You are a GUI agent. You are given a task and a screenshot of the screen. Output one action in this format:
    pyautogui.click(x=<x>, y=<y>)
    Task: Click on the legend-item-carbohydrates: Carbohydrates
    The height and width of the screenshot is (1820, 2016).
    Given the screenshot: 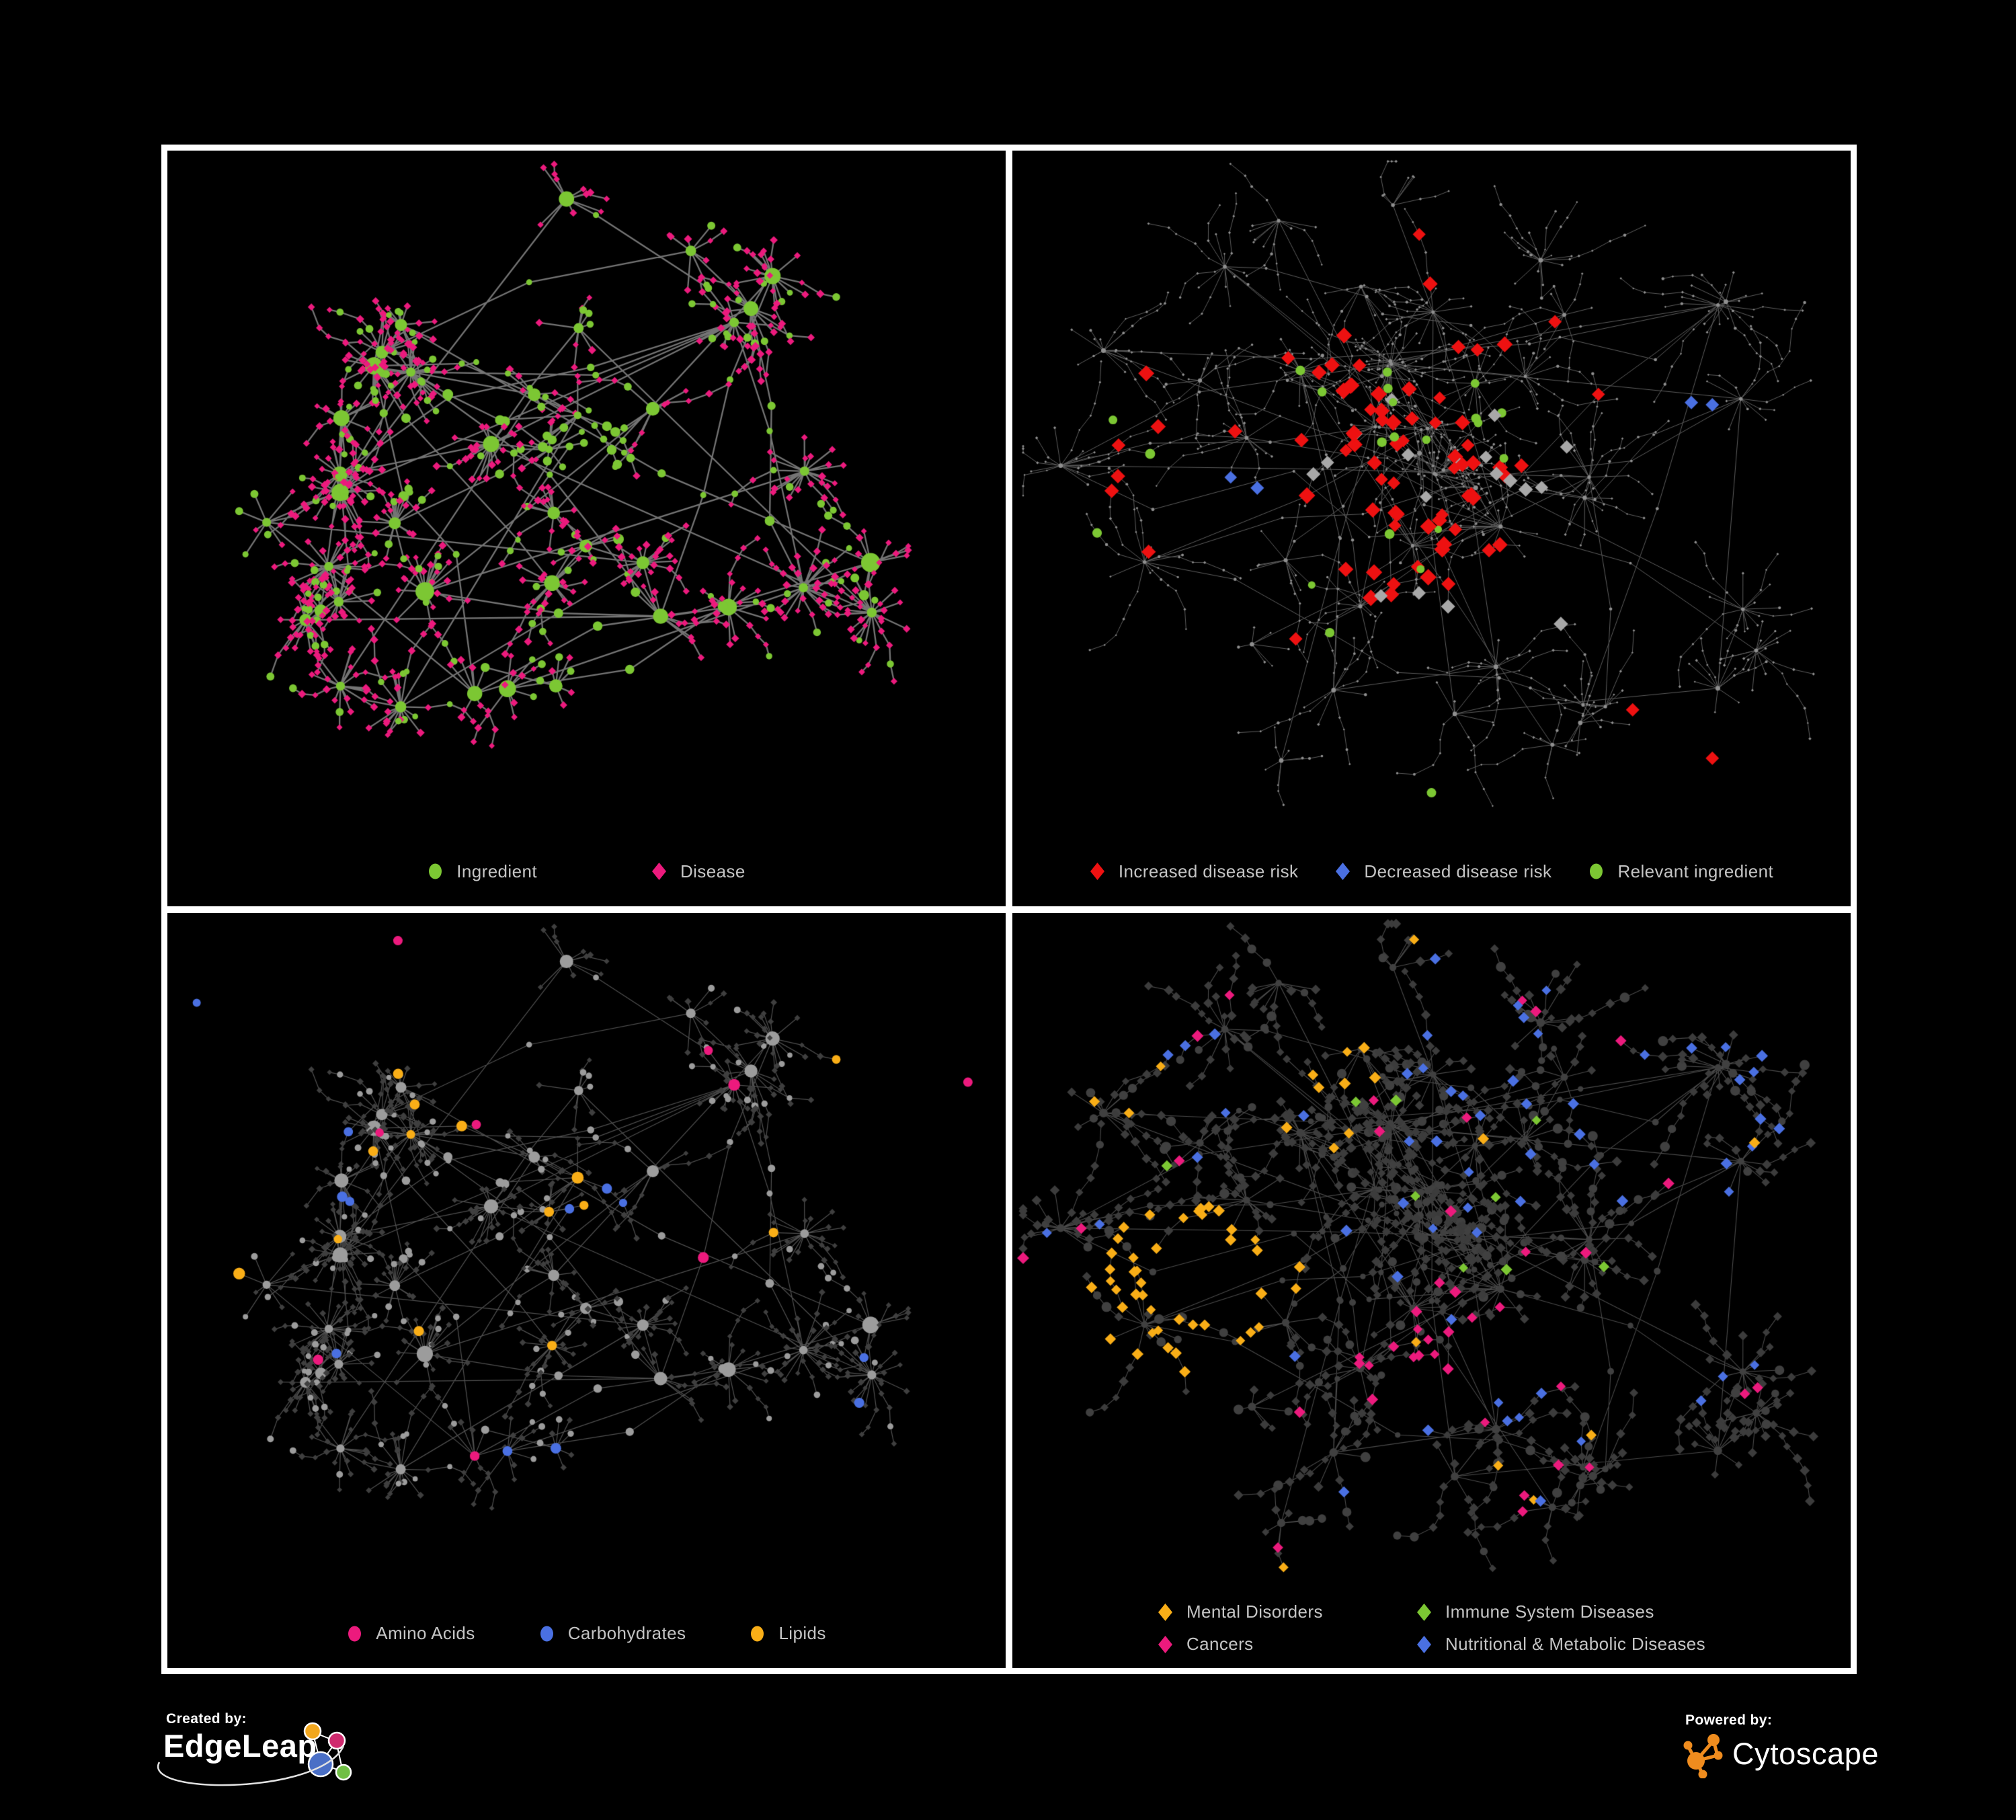 What is the action you would take?
    pyautogui.click(x=612, y=1633)
    